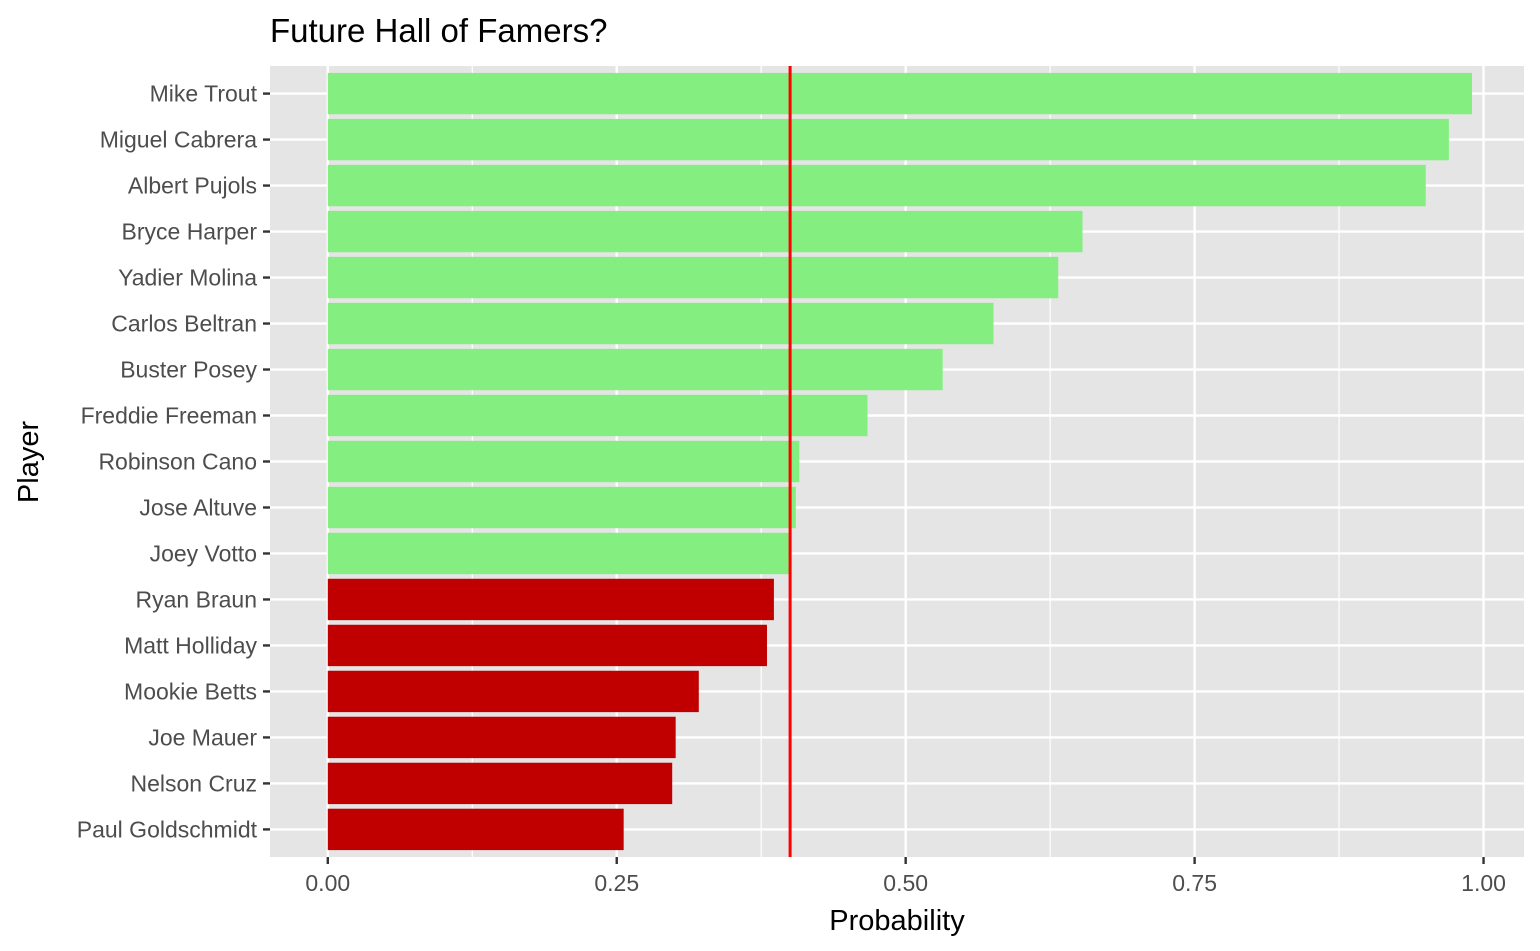 Image resolution: width=1540 pixels, height=951 pixels. I want to click on x-tick-label: 0.25, so click(616, 883).